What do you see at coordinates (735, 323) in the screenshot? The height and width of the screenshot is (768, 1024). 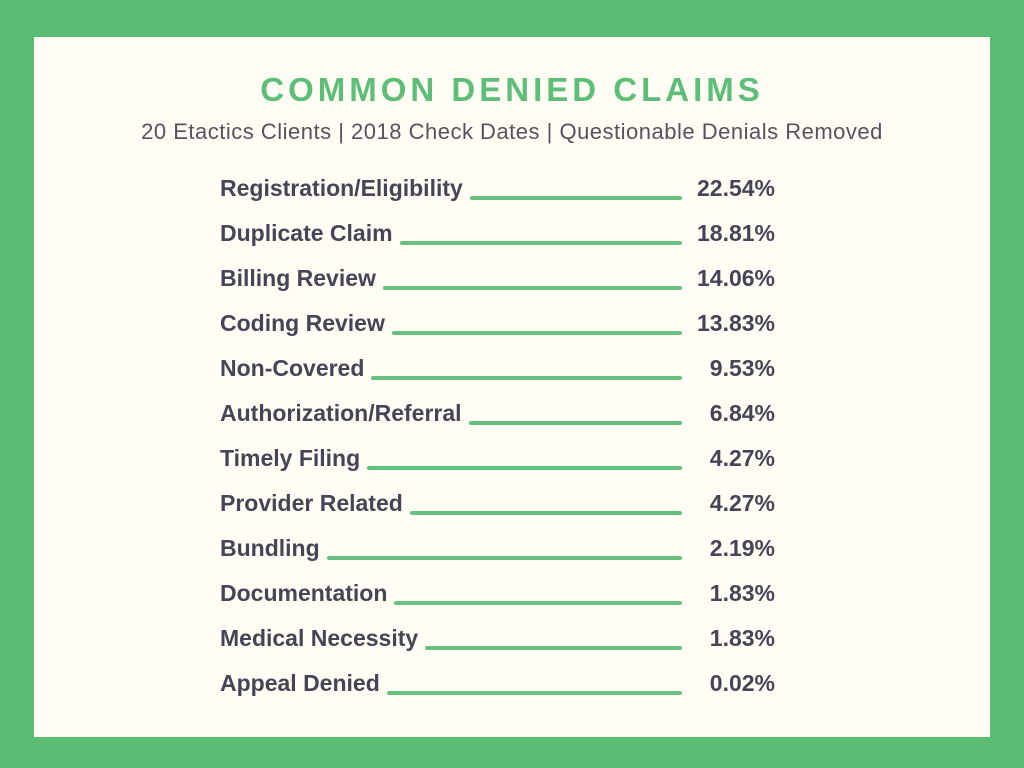 I see `claim-value: 13.83%` at bounding box center [735, 323].